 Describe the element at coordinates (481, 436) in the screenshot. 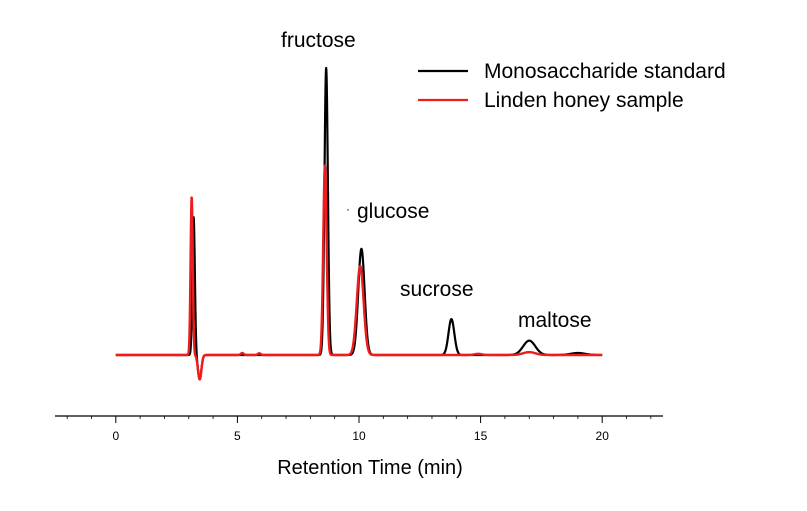

I see `x-tick-label-15: 15` at that location.